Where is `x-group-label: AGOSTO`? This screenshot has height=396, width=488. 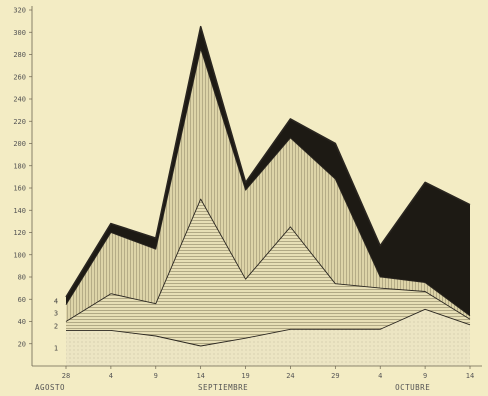 x-group-label: AGOSTO is located at coordinates (50, 387).